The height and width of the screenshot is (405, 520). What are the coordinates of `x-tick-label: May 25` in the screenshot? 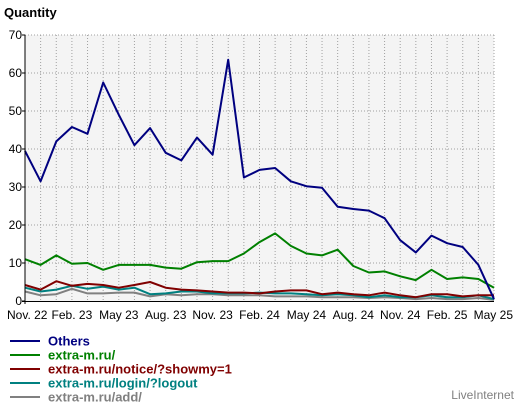 It's located at (494, 315).